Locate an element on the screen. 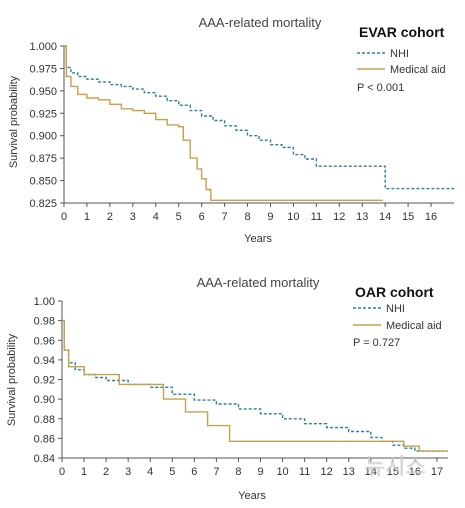 The width and height of the screenshot is (465, 508). evar-chart-title: AAA-related mortality is located at coordinates (260, 22).